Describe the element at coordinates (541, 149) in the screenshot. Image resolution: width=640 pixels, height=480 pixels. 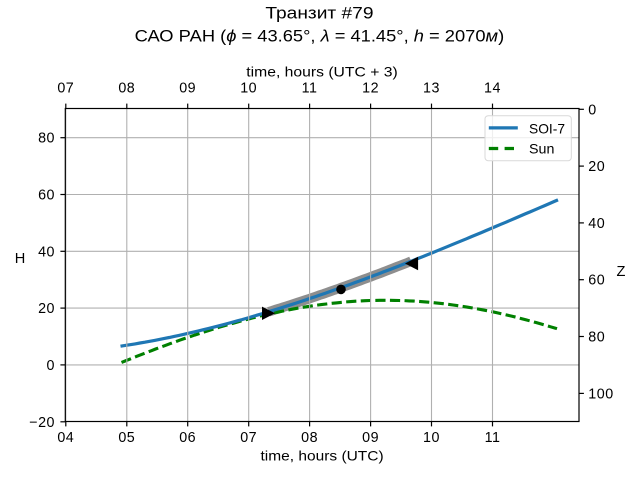
I see `svg-text: Sun` at that location.